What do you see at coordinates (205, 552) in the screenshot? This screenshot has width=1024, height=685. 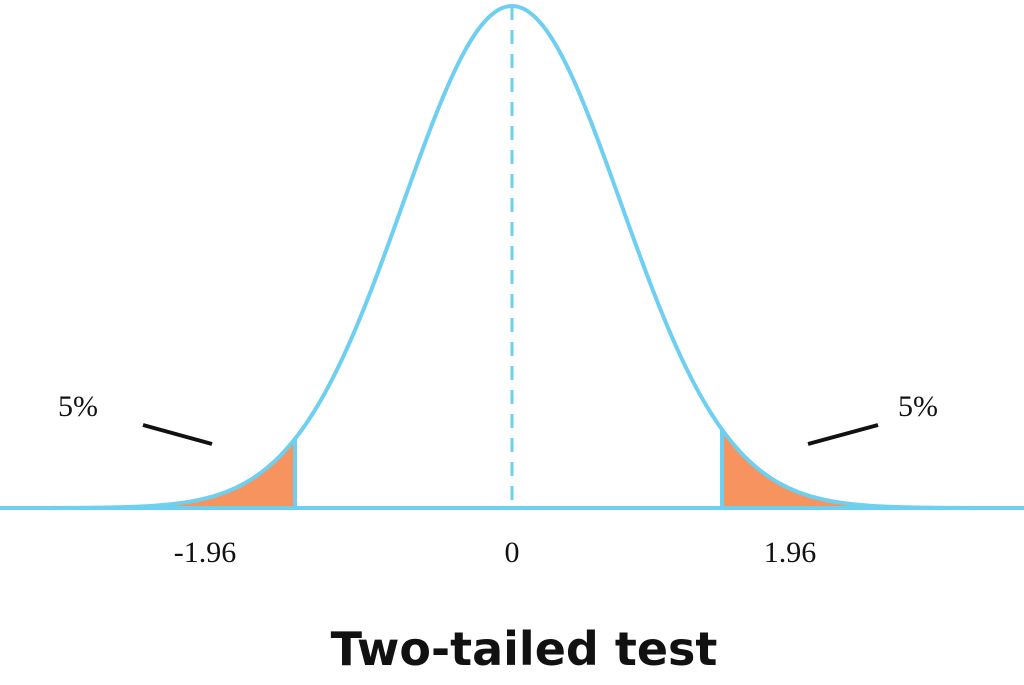 I see `axis-label: -1.96` at bounding box center [205, 552].